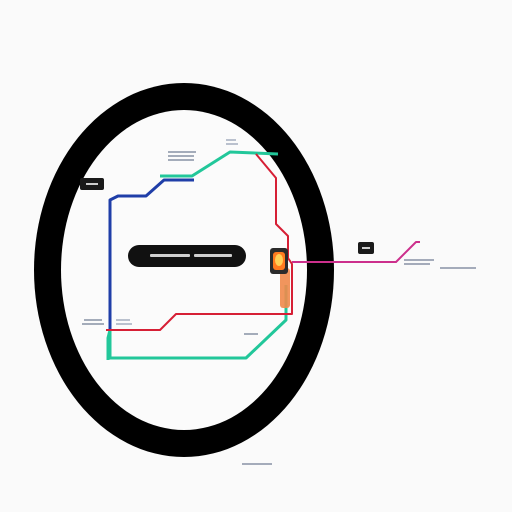 Image resolution: width=512 pixels, height=512 pixels. I want to click on scribble-top, so click(203, 150).